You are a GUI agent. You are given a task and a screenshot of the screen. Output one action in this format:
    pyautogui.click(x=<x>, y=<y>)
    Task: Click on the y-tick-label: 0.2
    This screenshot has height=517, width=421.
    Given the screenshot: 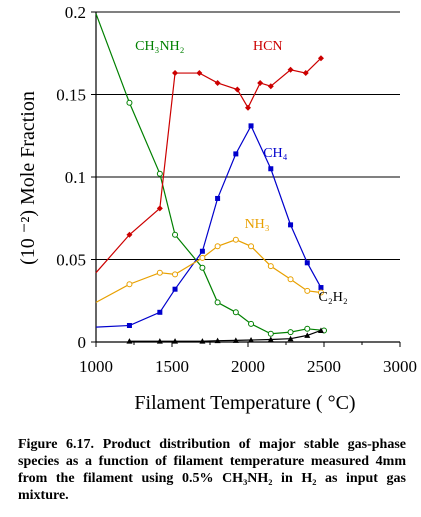 What is the action you would take?
    pyautogui.click(x=75, y=12)
    